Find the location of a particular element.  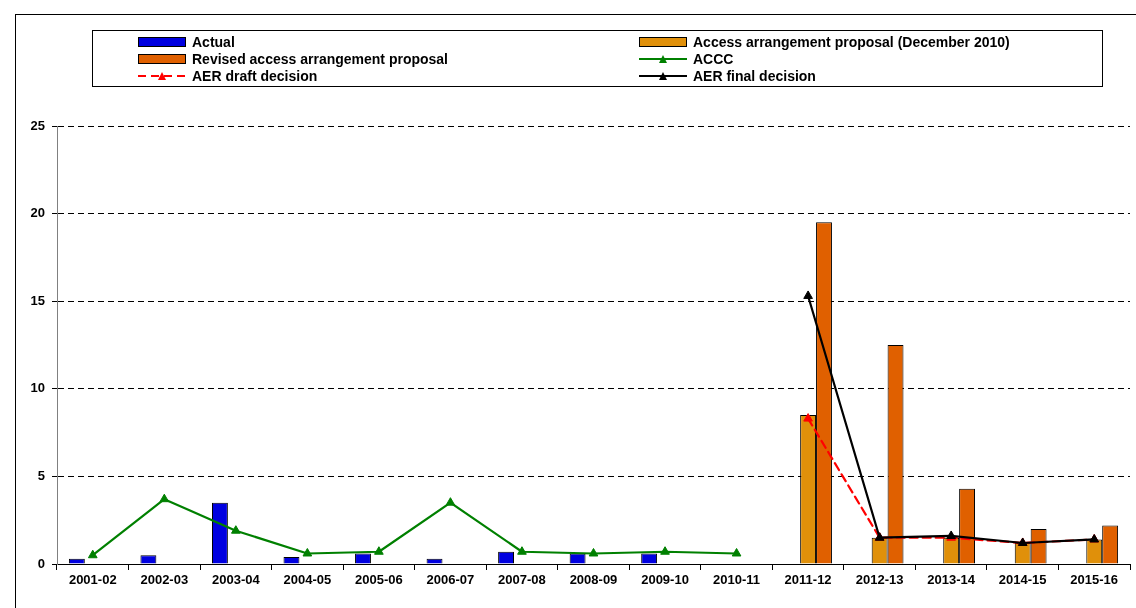

legend-label: AER draft decision is located at coordinates (255, 75).